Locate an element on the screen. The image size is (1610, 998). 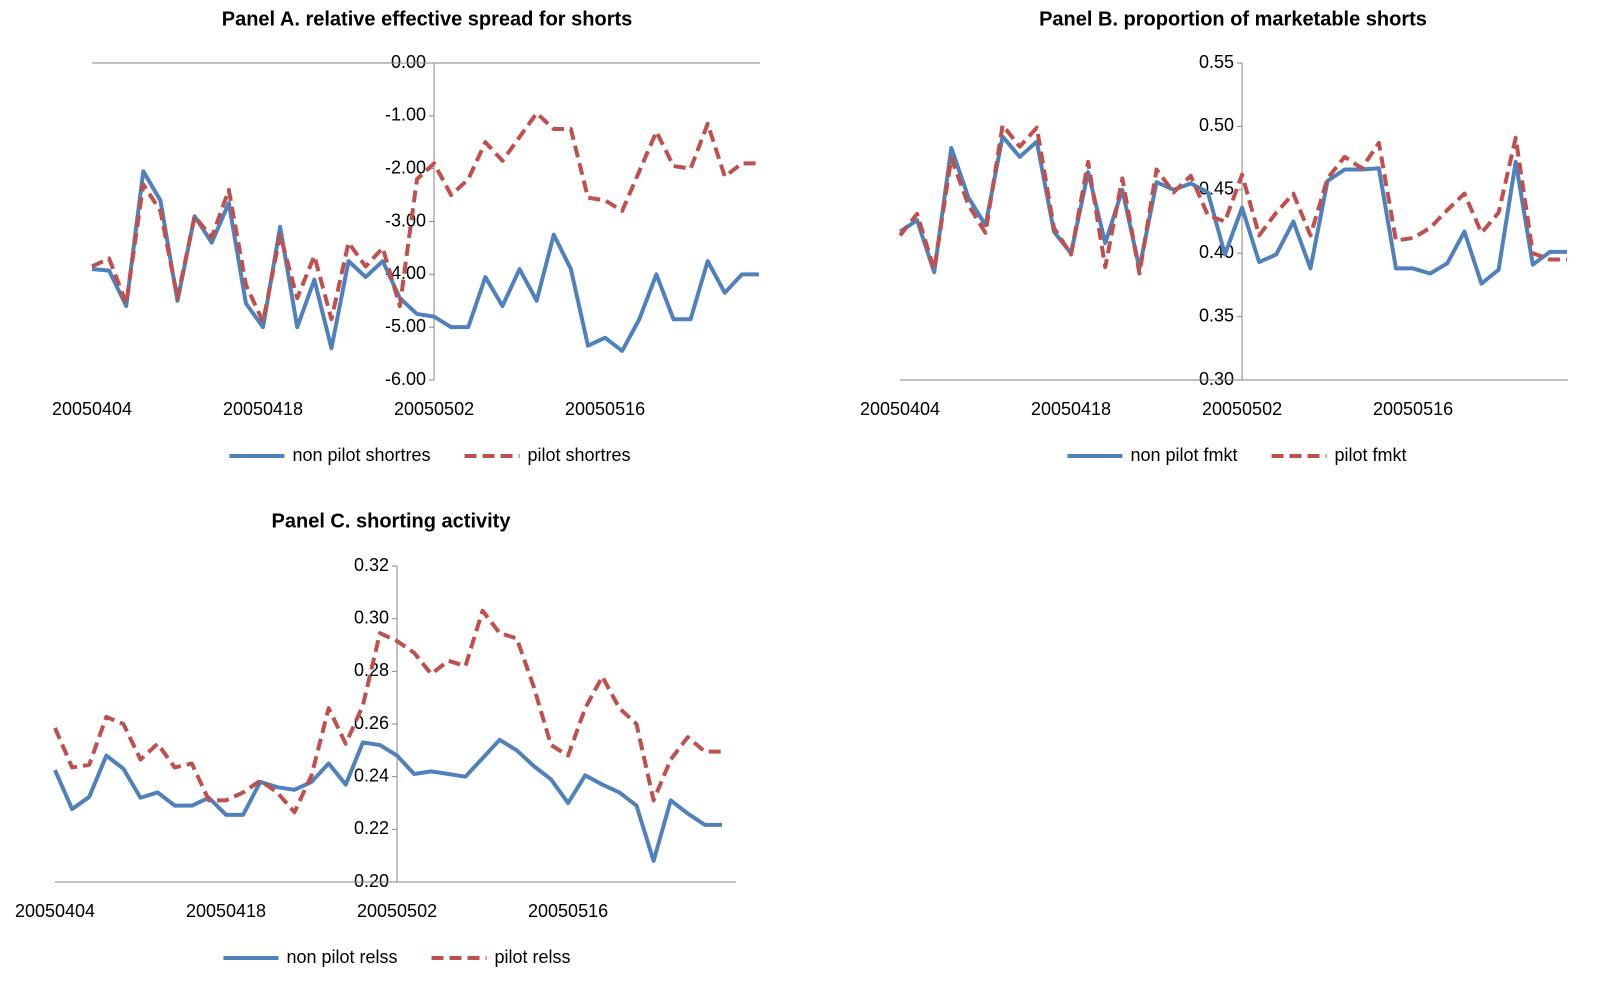
y-tick-label: 0.55 is located at coordinates (1216, 62).